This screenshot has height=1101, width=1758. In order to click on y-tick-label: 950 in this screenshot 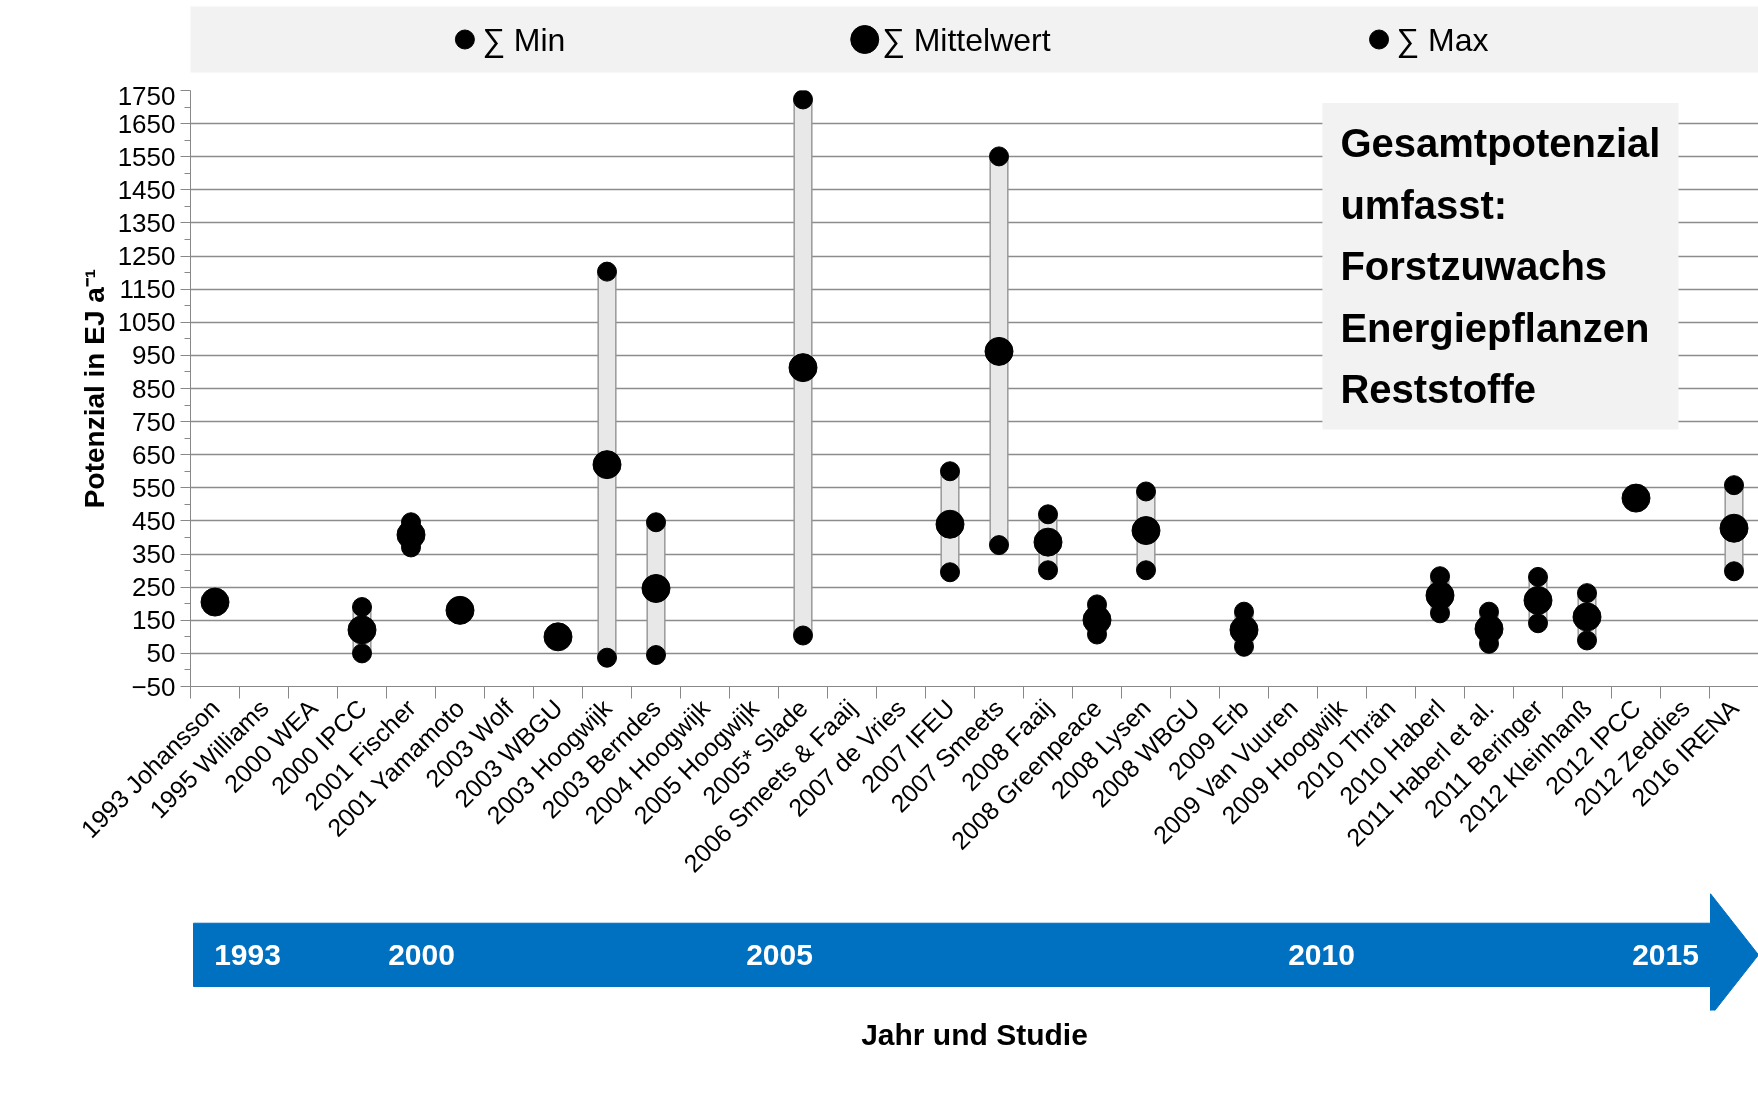, I will do `click(154, 355)`.